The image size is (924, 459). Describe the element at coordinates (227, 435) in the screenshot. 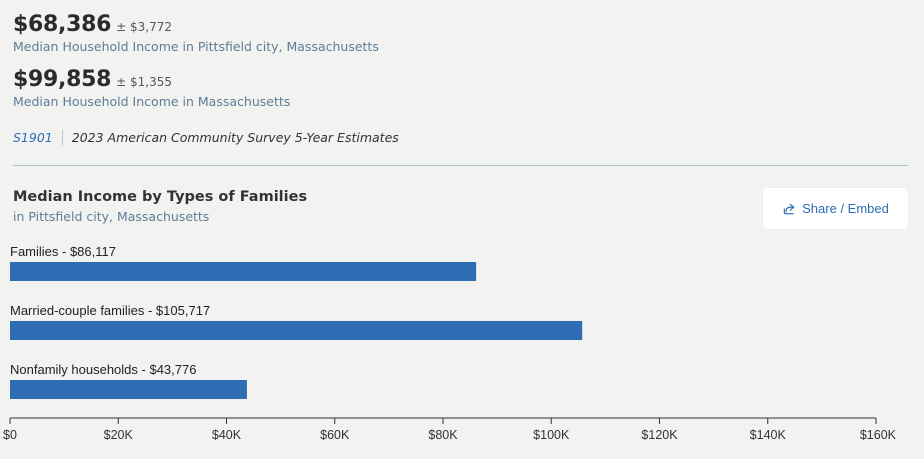

I see `x-tick-label: $40K` at that location.